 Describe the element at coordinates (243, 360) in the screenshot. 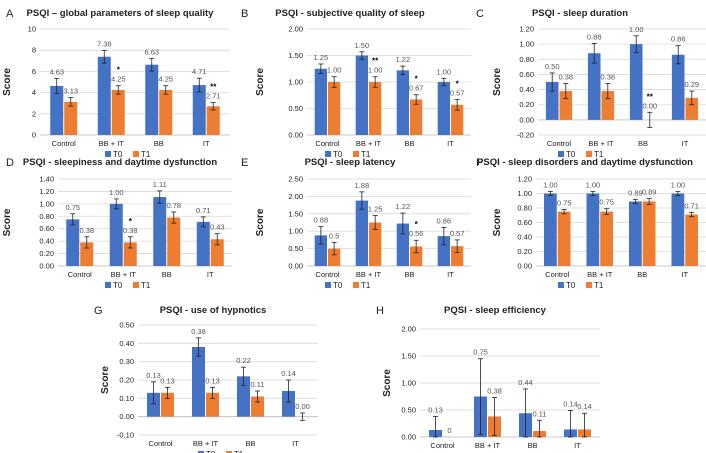

I see `data-label: 0.22` at that location.